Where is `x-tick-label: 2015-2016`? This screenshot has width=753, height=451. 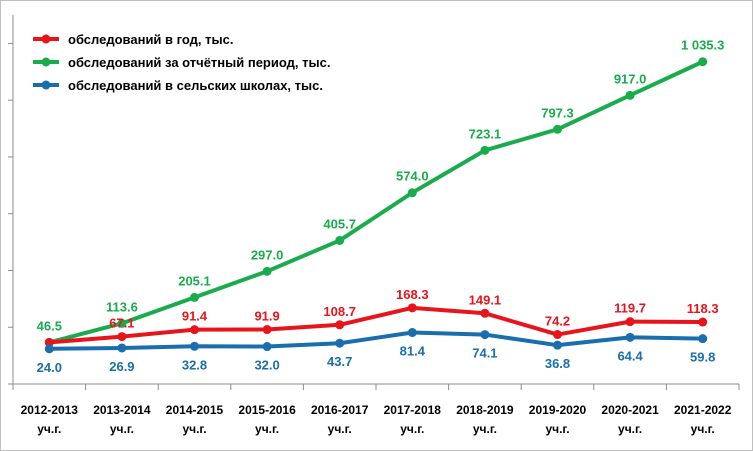
x-tick-label: 2015-2016 is located at coordinates (267, 410).